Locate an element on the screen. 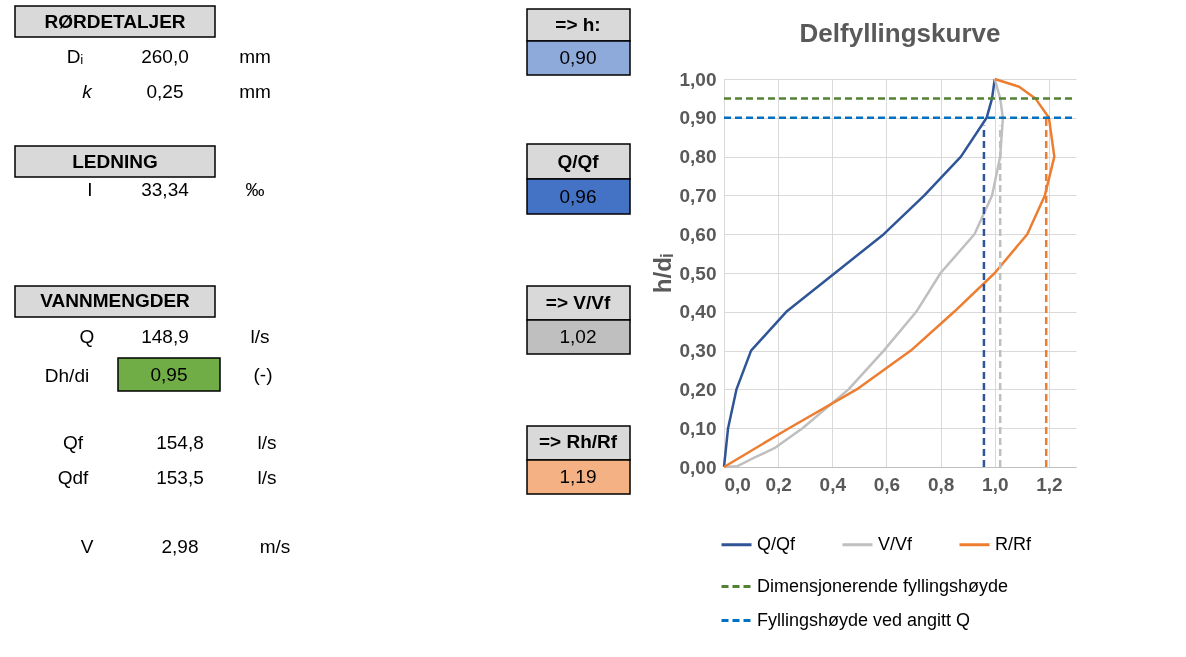  text: 0,96 is located at coordinates (578, 196).